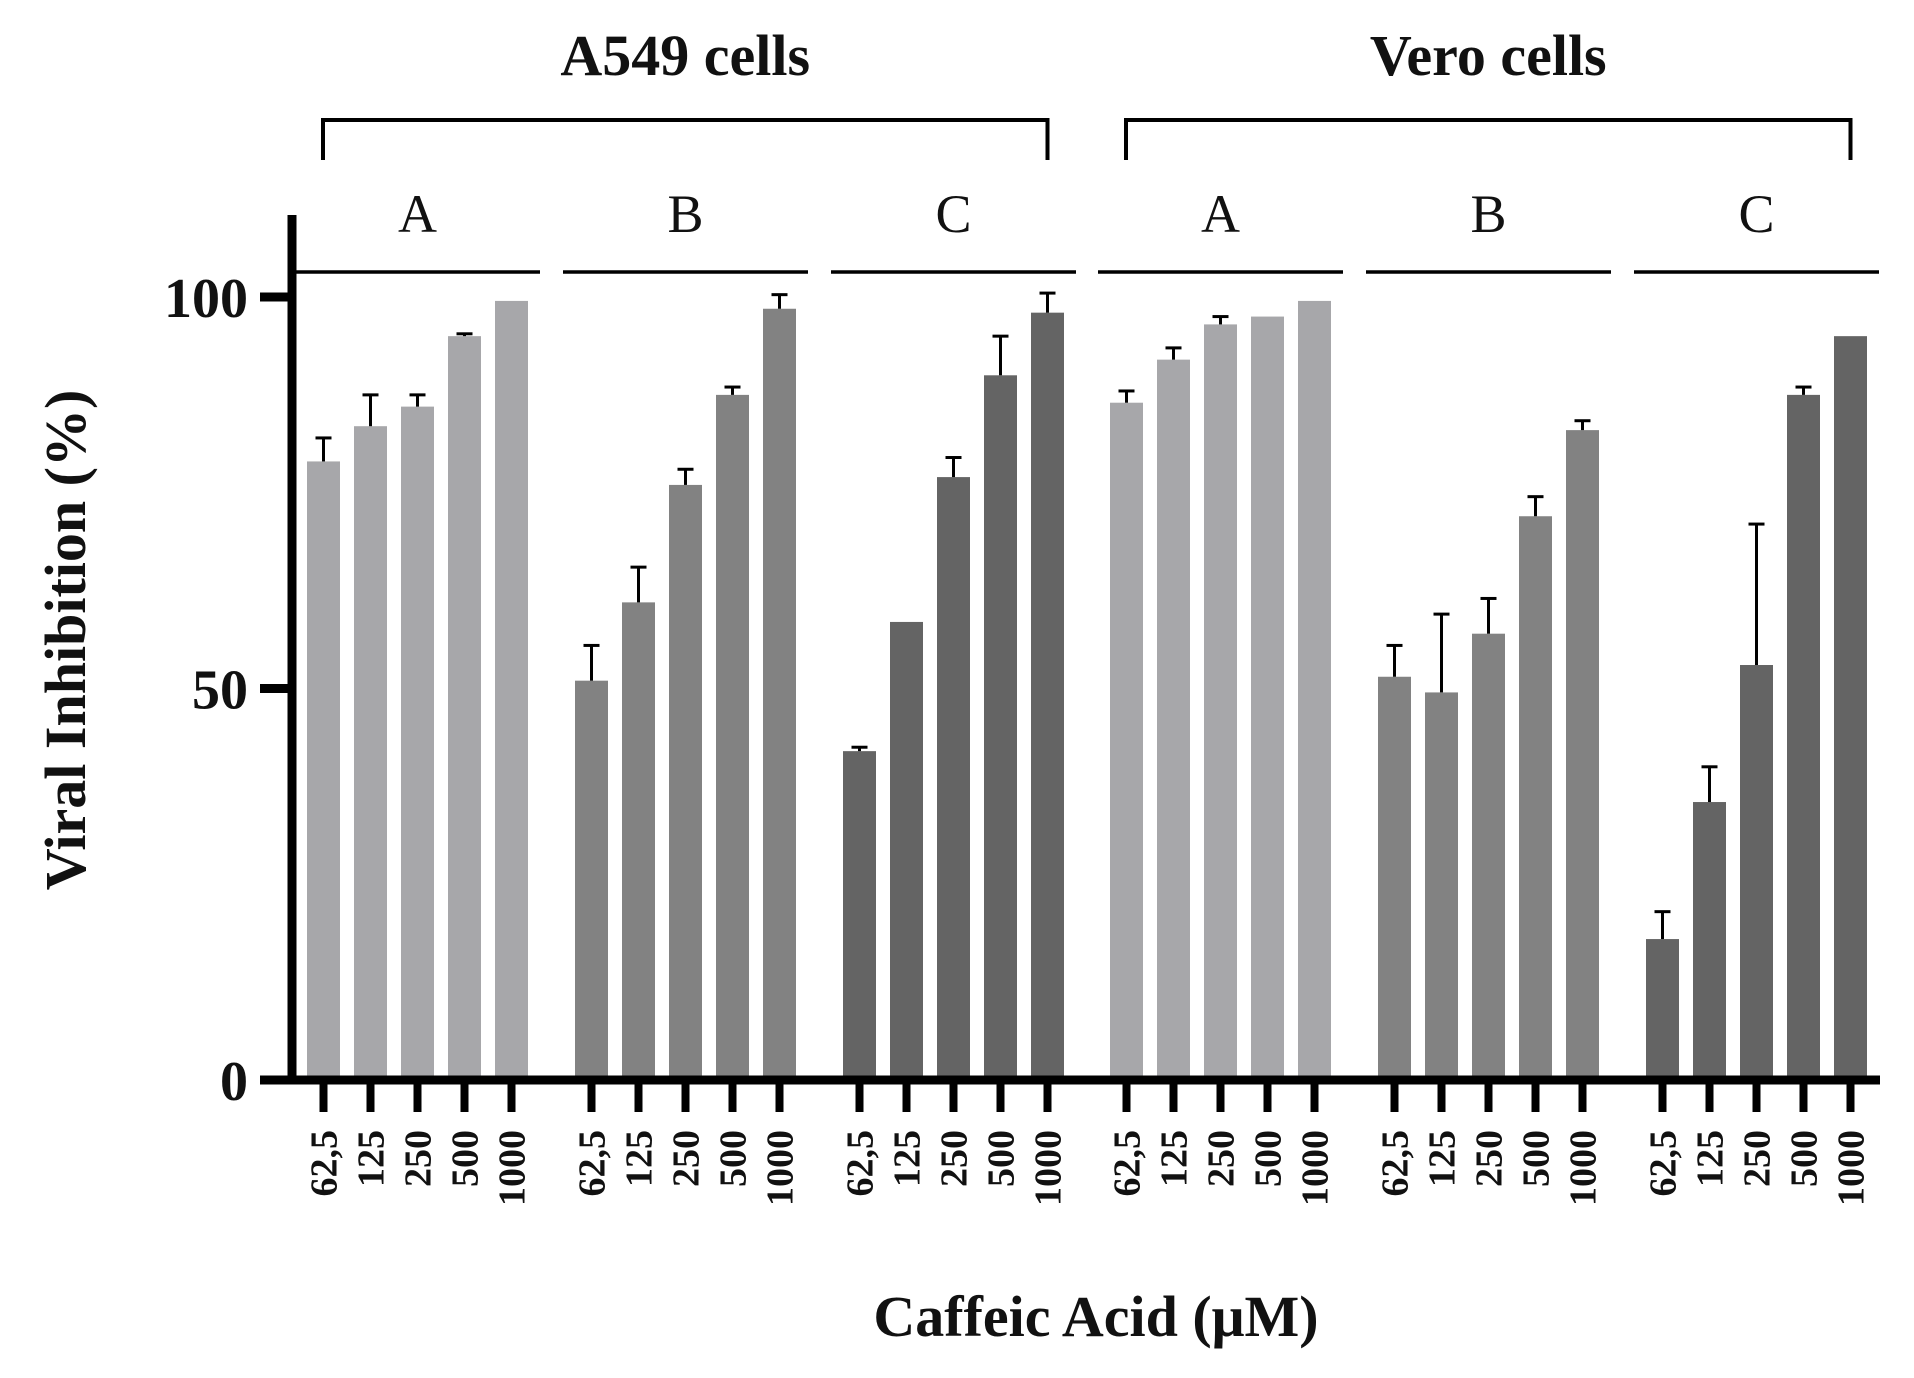  I want to click on cell-line-label: A549 cells, so click(685, 55).